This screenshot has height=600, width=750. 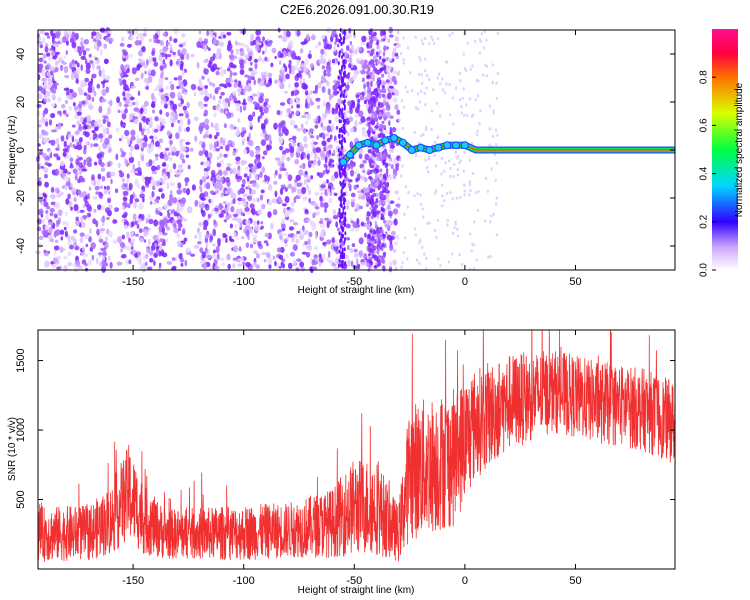 What do you see at coordinates (21, 54) in the screenshot?
I see `spectrogram-y-tick-label: 40` at bounding box center [21, 54].